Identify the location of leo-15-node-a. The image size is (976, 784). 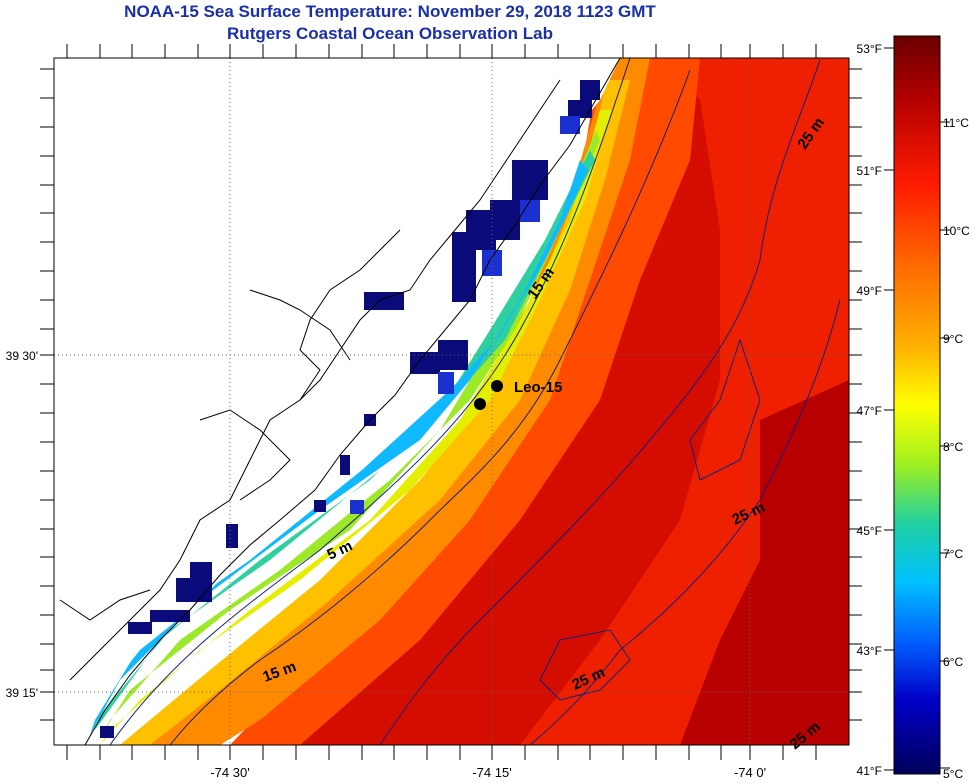
(497, 386).